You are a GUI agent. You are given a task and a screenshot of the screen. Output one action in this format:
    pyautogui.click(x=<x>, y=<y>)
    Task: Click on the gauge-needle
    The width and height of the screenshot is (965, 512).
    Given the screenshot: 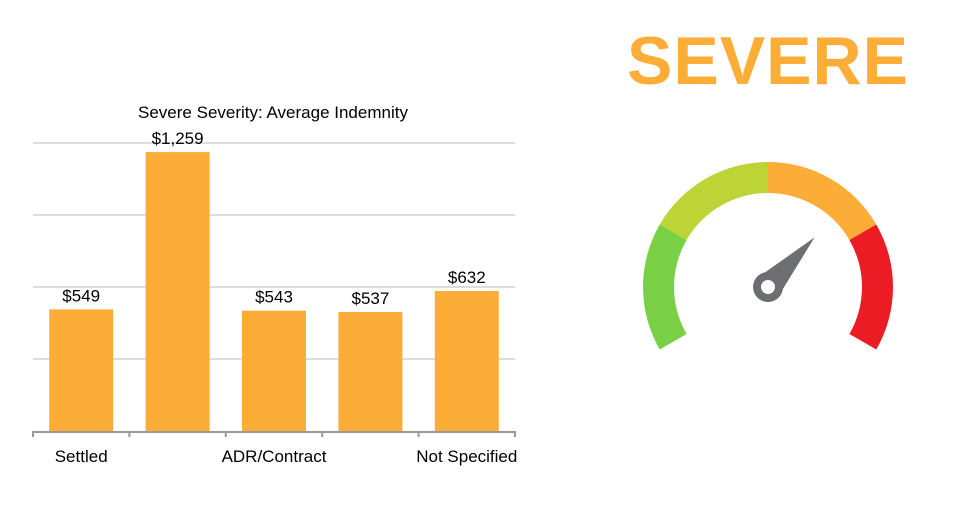 What is the action you would take?
    pyautogui.click(x=784, y=269)
    